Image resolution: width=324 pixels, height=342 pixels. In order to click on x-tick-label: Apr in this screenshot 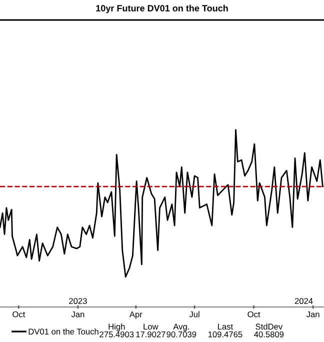, I will do `click(135, 315)`.